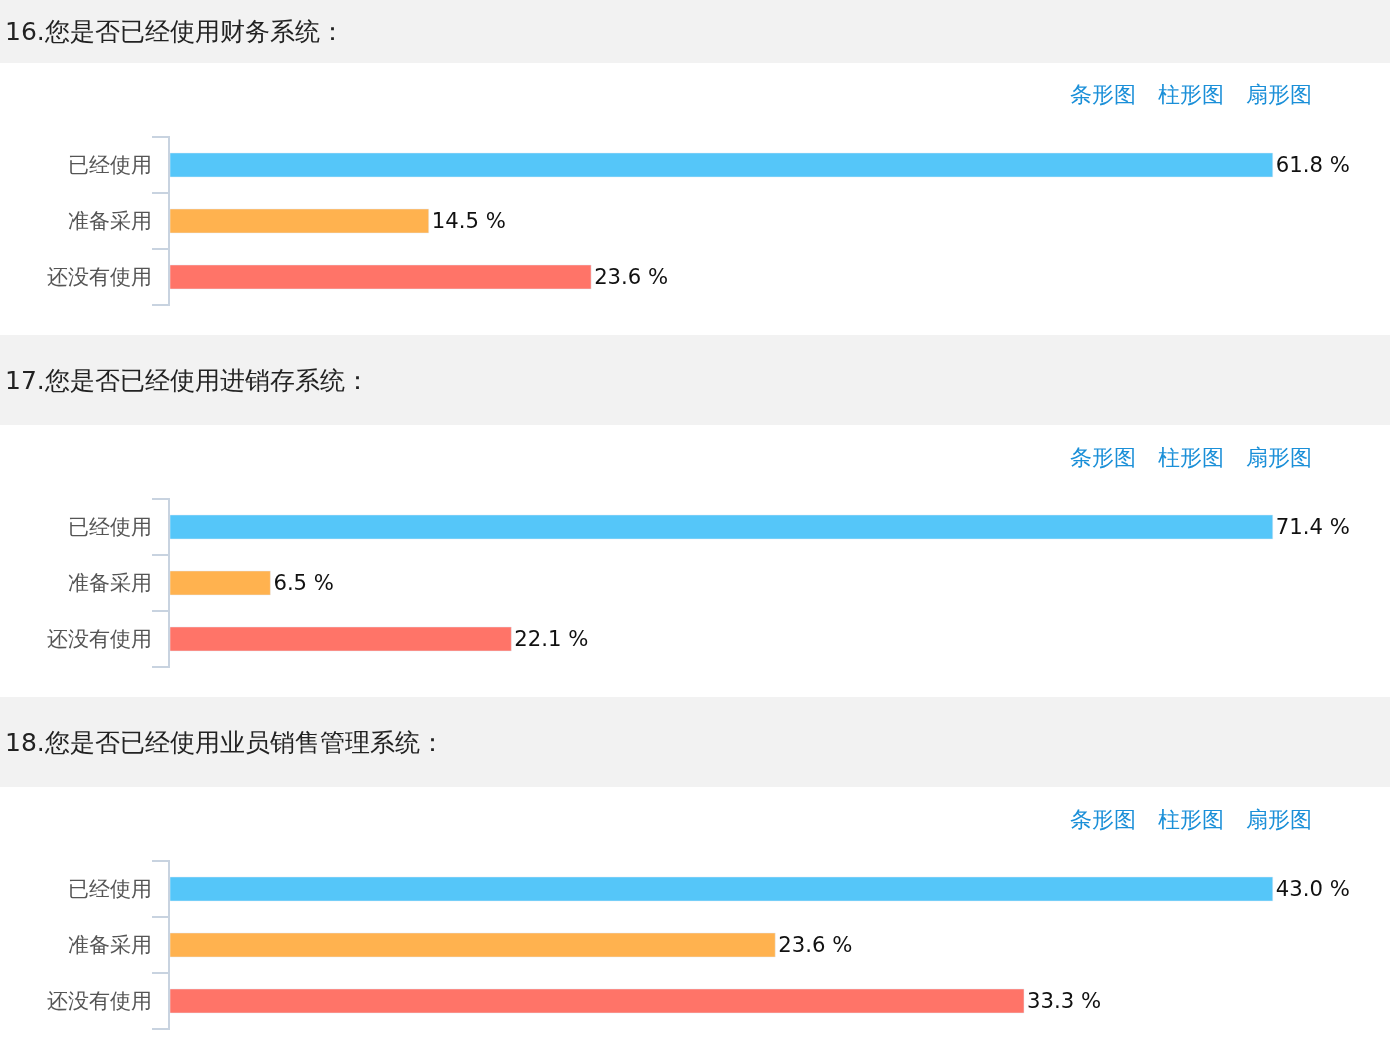 The height and width of the screenshot is (1058, 1390). Describe the element at coordinates (1312, 527) in the screenshot. I see `data-label: 71.4 %` at that location.